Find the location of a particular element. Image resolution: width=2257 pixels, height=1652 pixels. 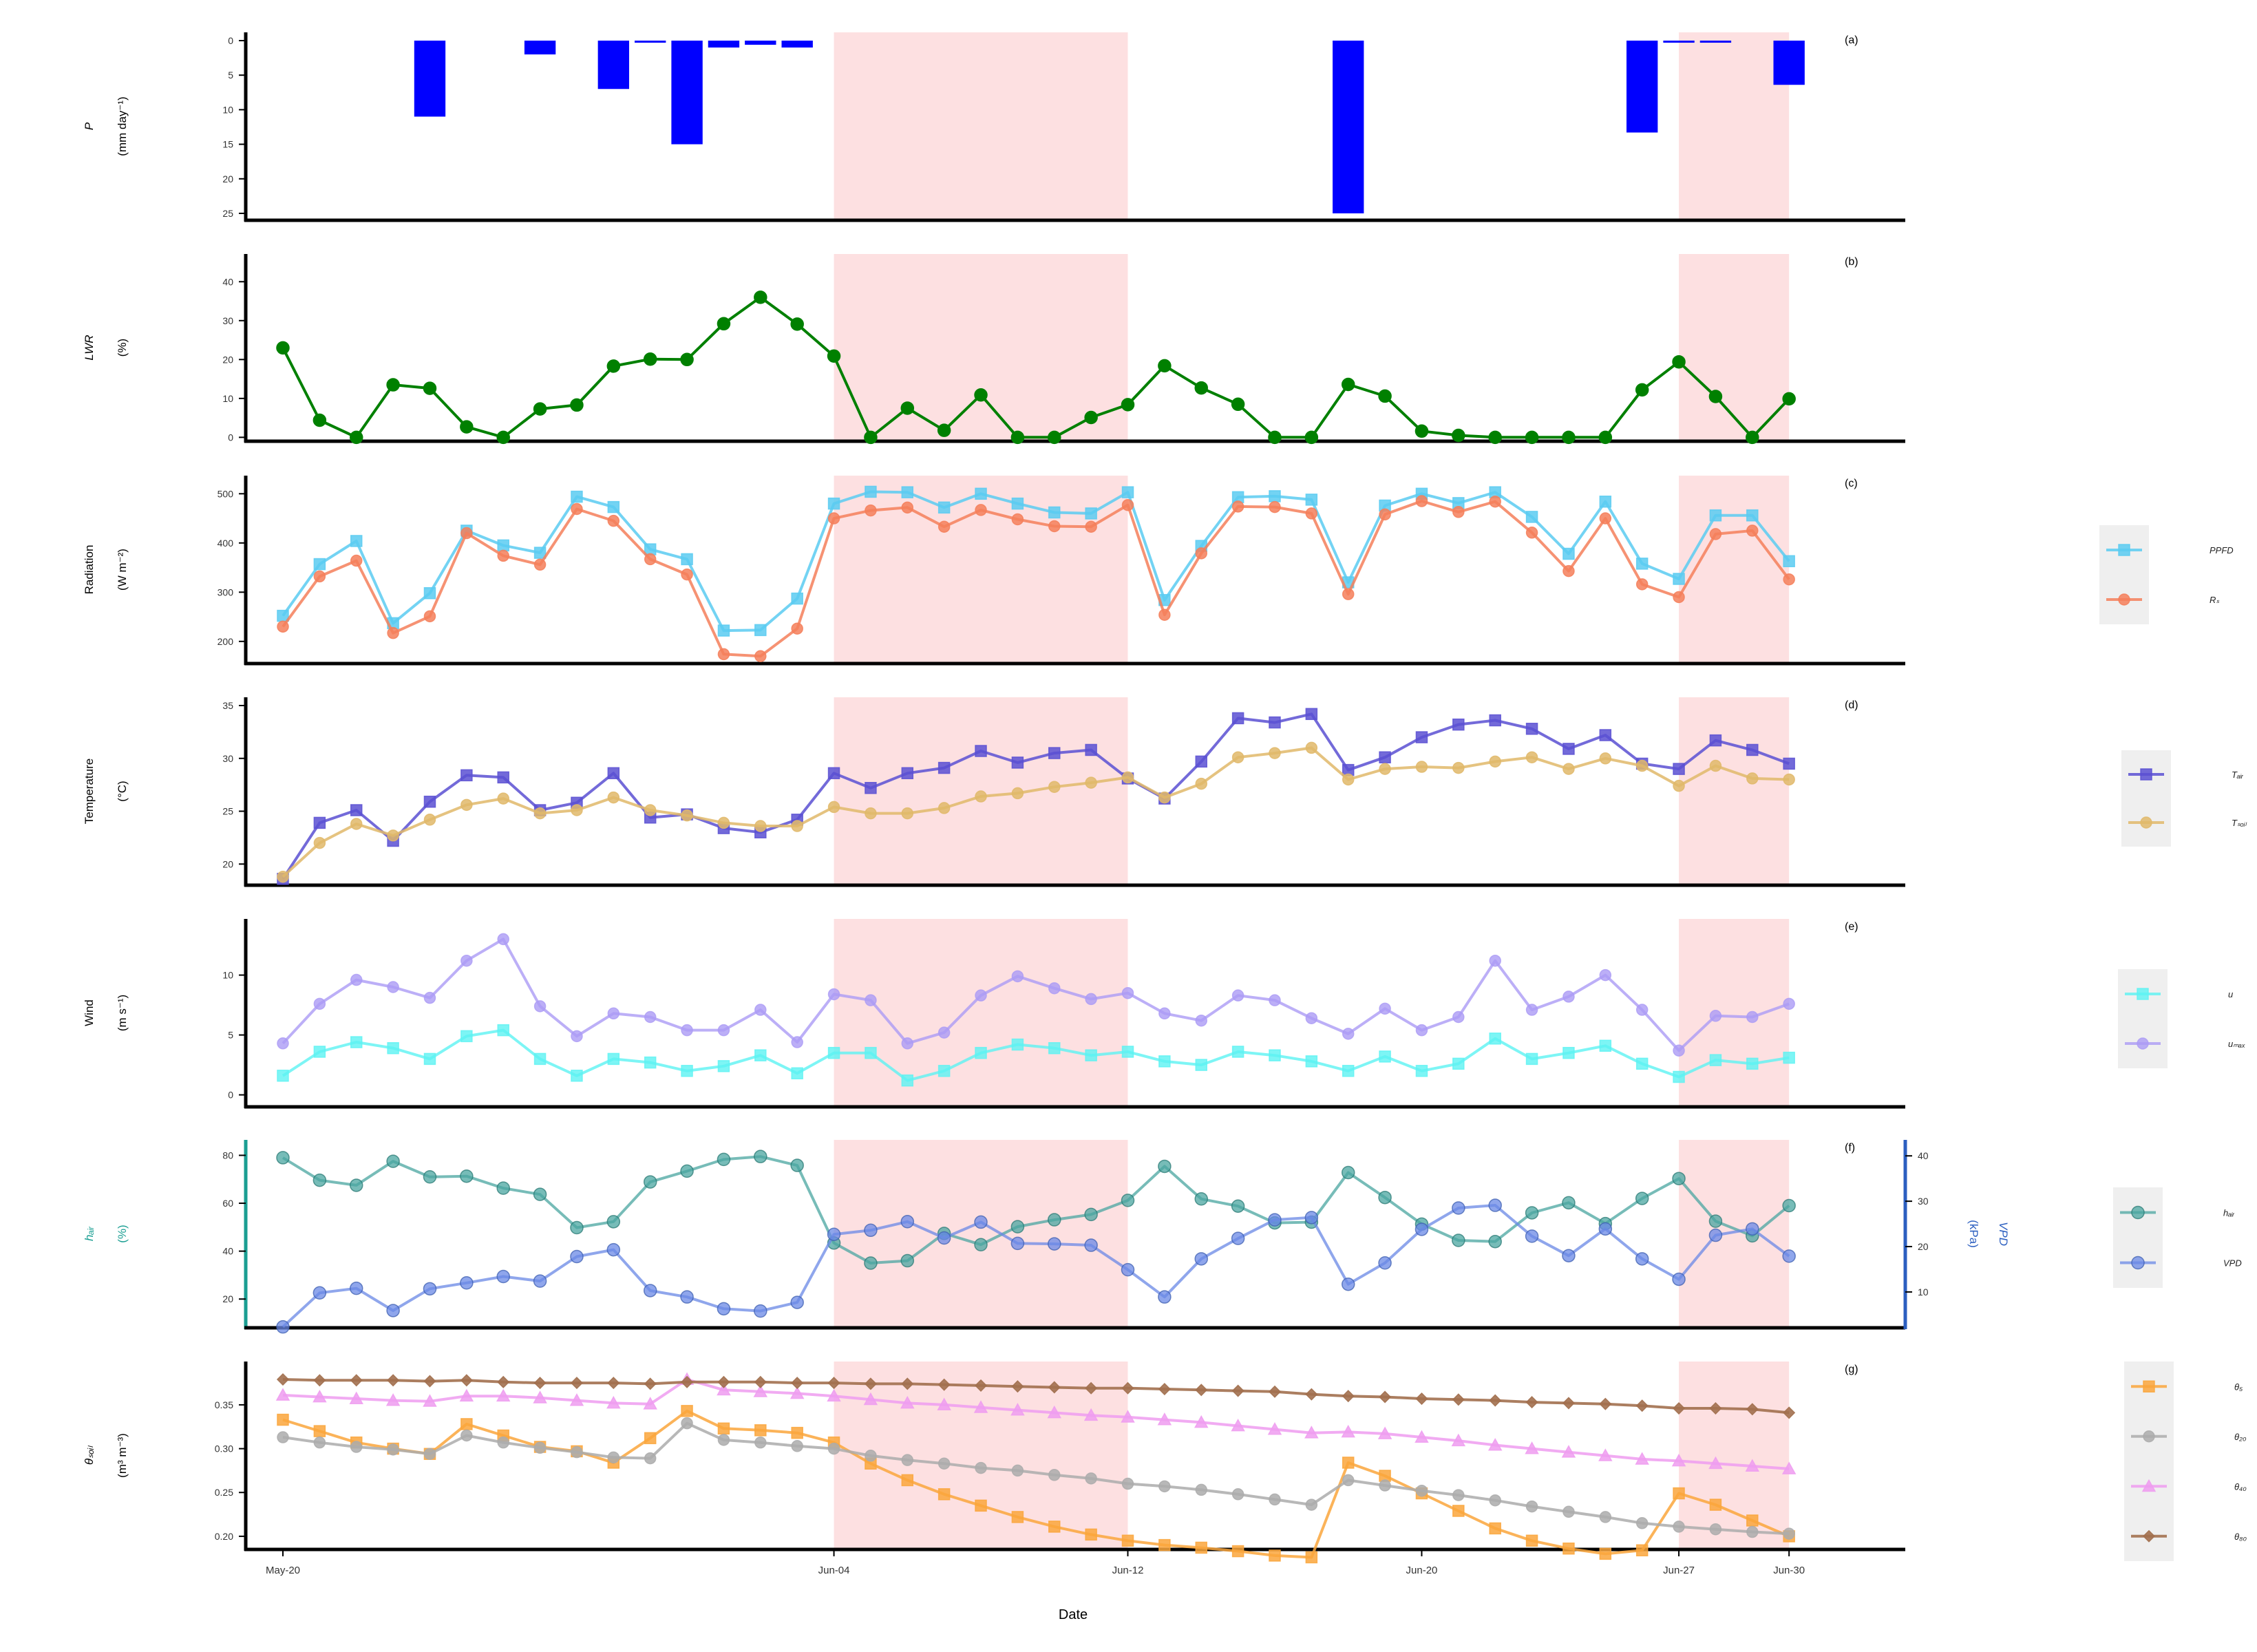

y-tick-label: 0.35 is located at coordinates (224, 1405).